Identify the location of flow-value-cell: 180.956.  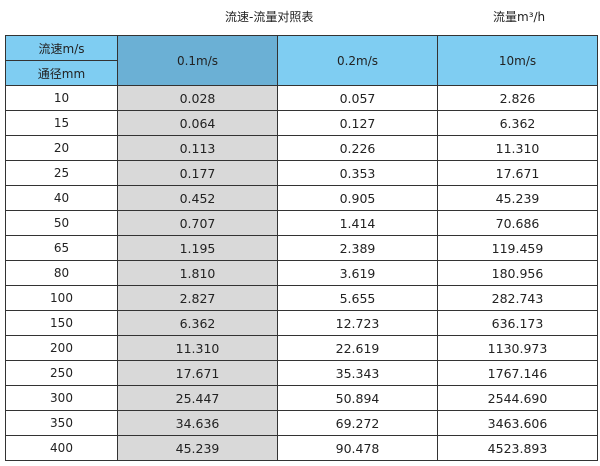
(517, 273).